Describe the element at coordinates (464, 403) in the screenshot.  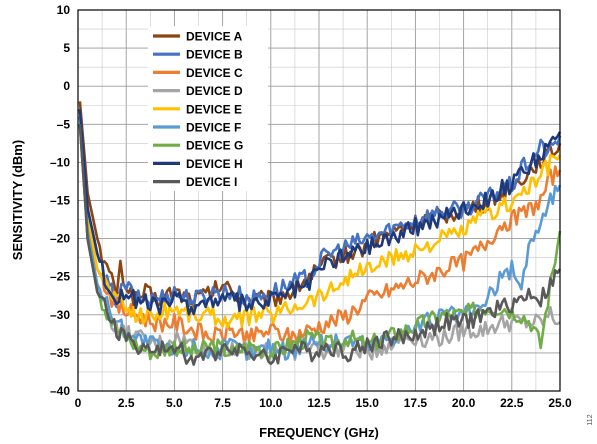
I see `x-tick-label: 20.0` at that location.